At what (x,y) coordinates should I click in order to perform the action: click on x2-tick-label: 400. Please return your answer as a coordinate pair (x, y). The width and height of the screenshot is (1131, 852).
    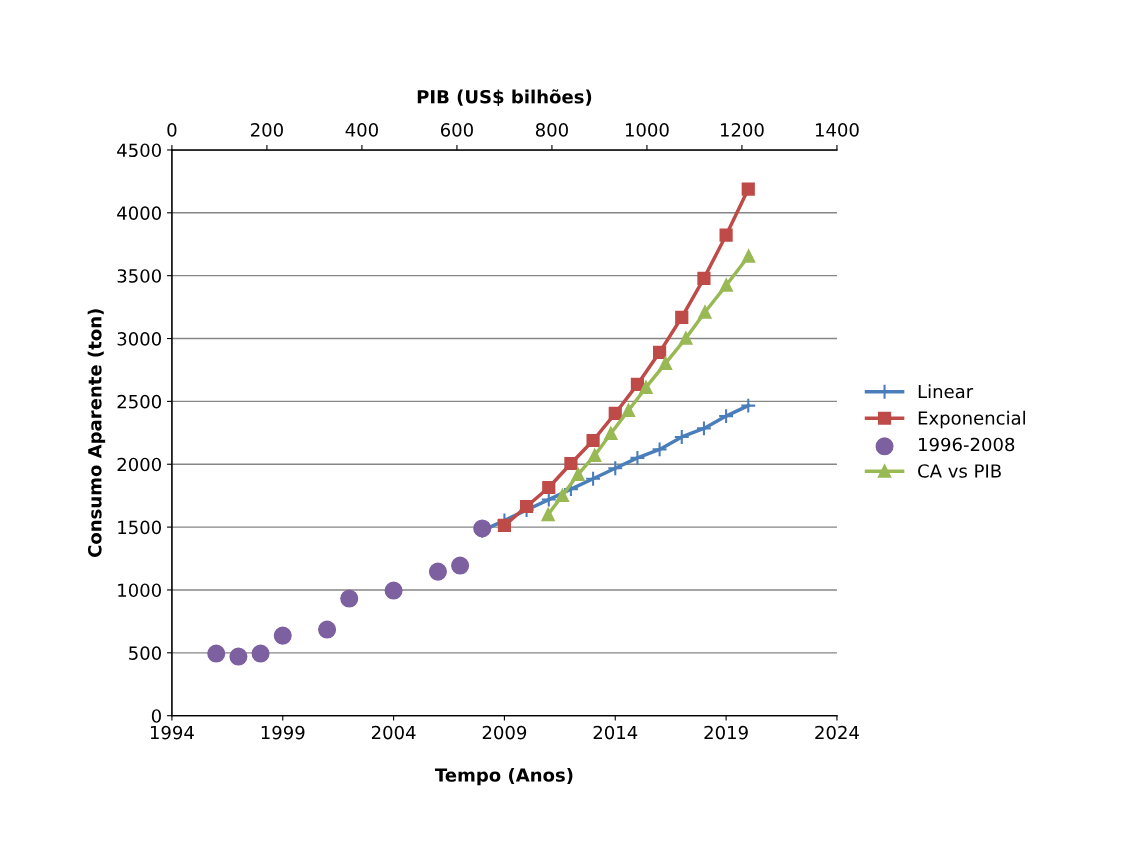
    Looking at the image, I should click on (361, 130).